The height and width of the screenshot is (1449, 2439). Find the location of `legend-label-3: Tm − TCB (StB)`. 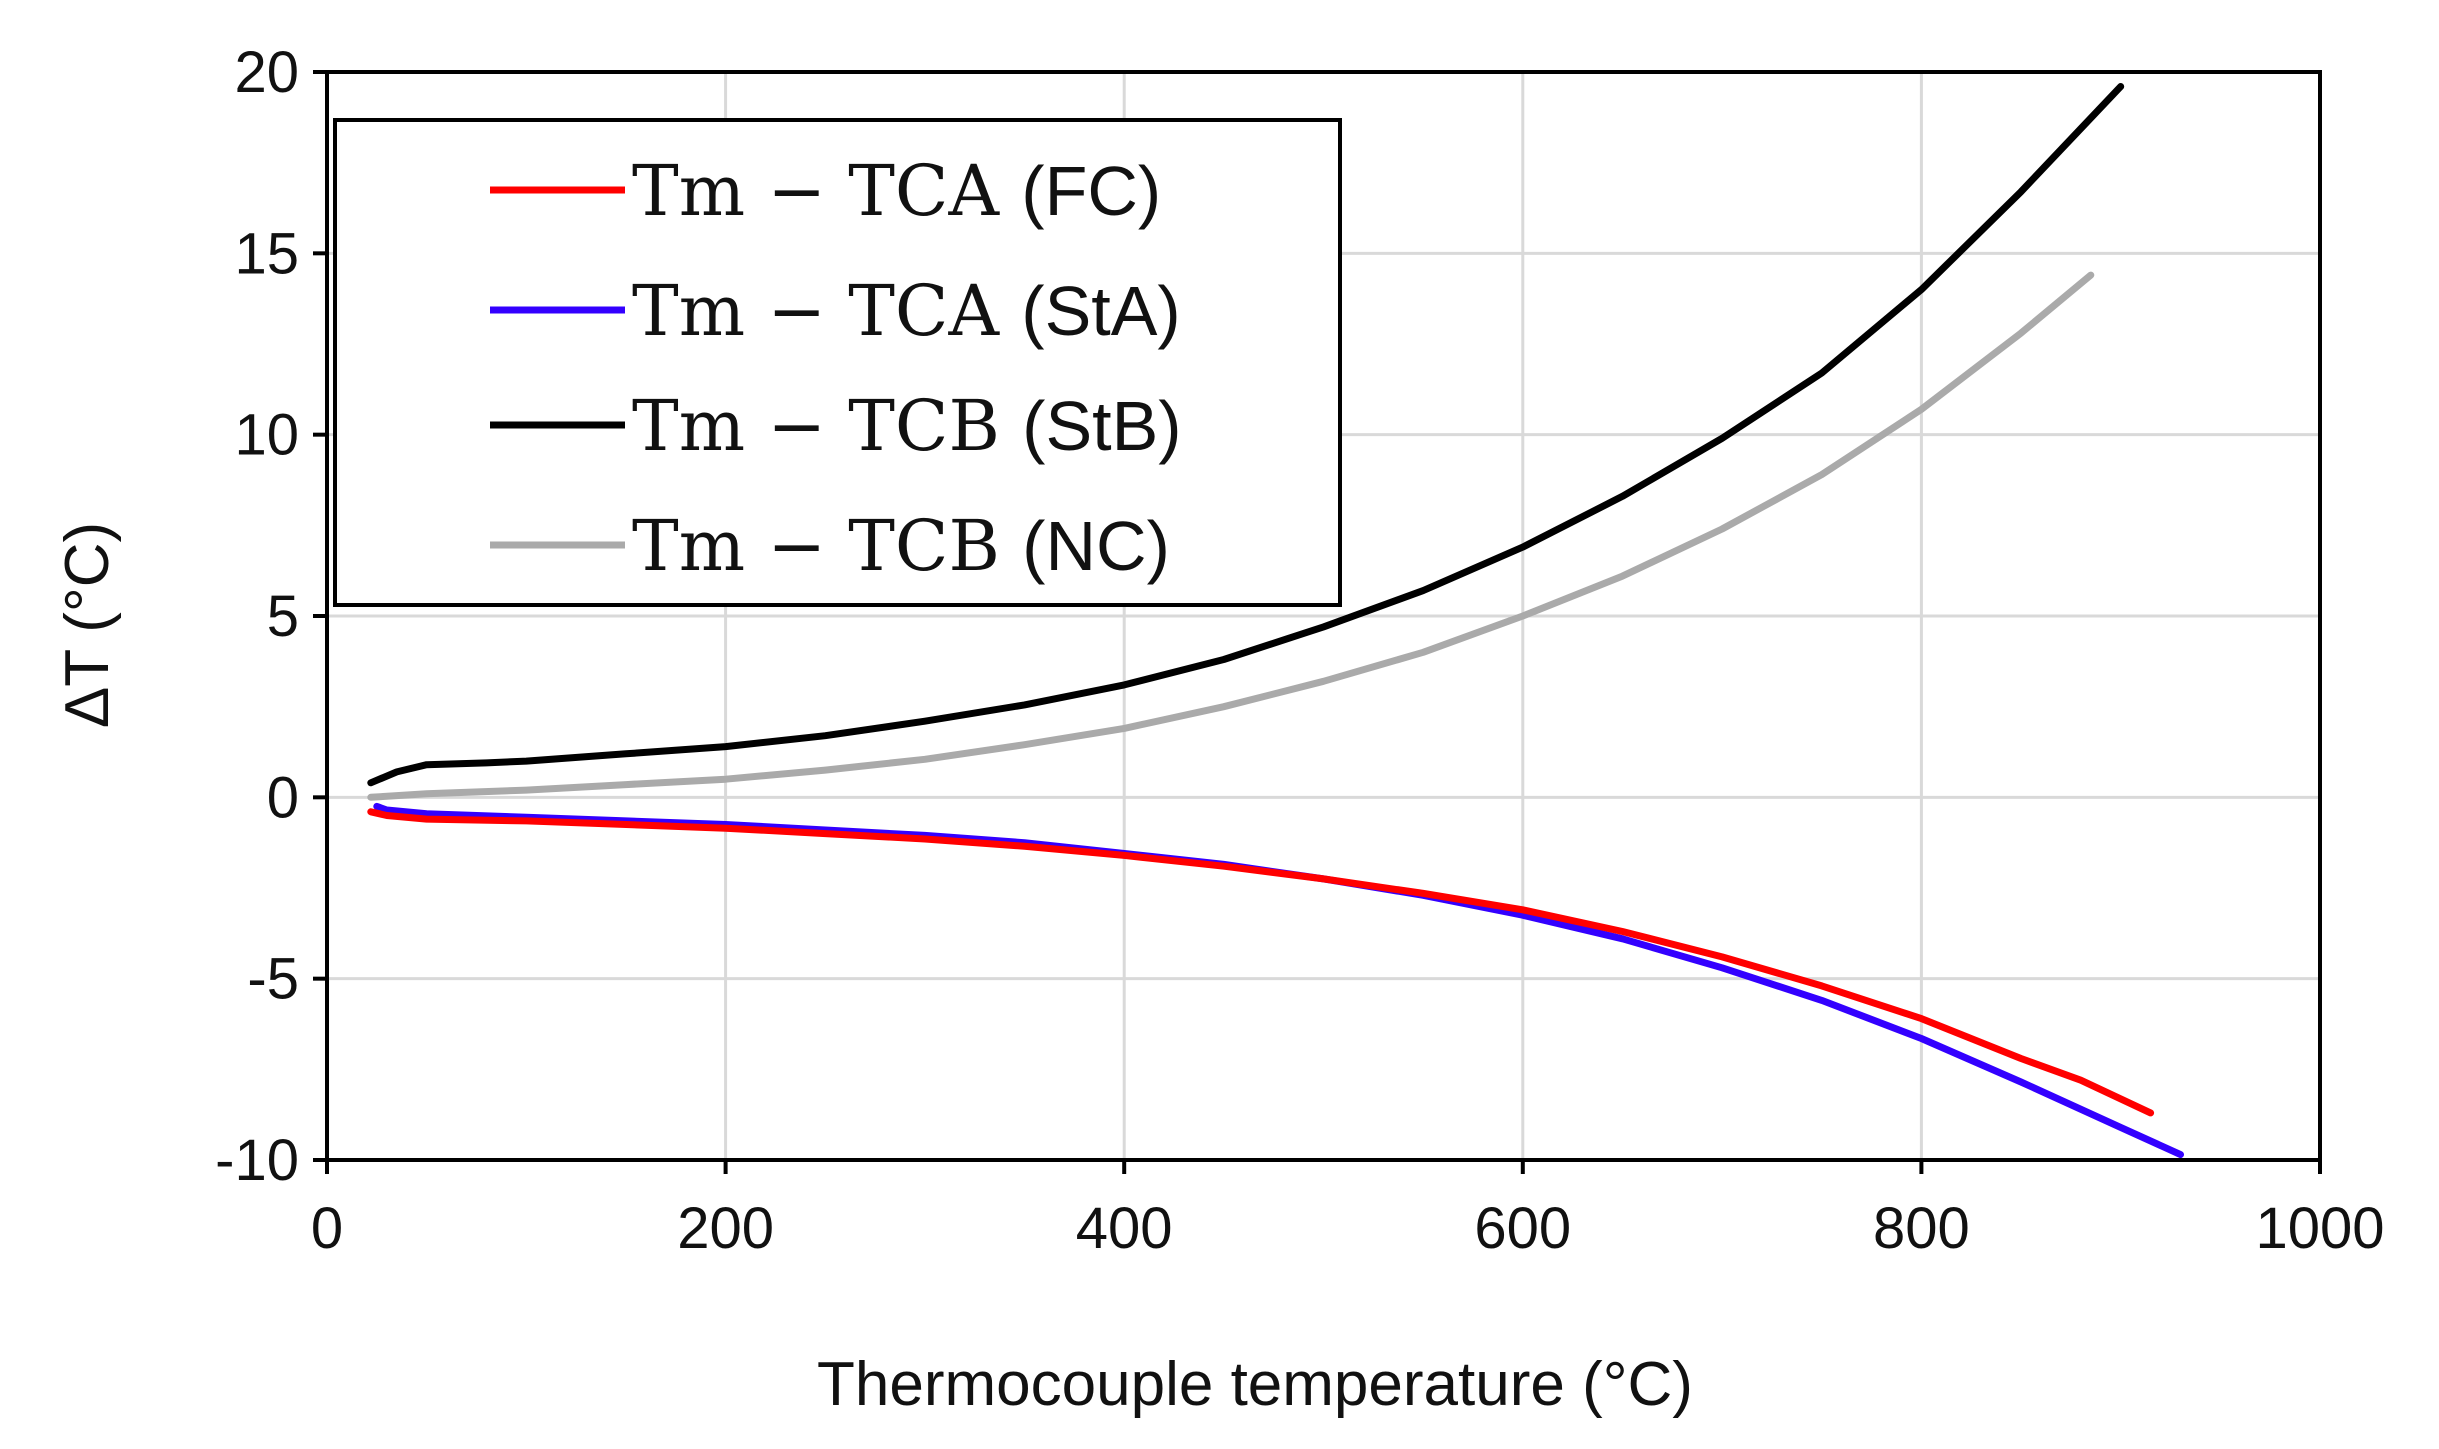

legend-label-3: Tm − TCB (StB) is located at coordinates (907, 426).